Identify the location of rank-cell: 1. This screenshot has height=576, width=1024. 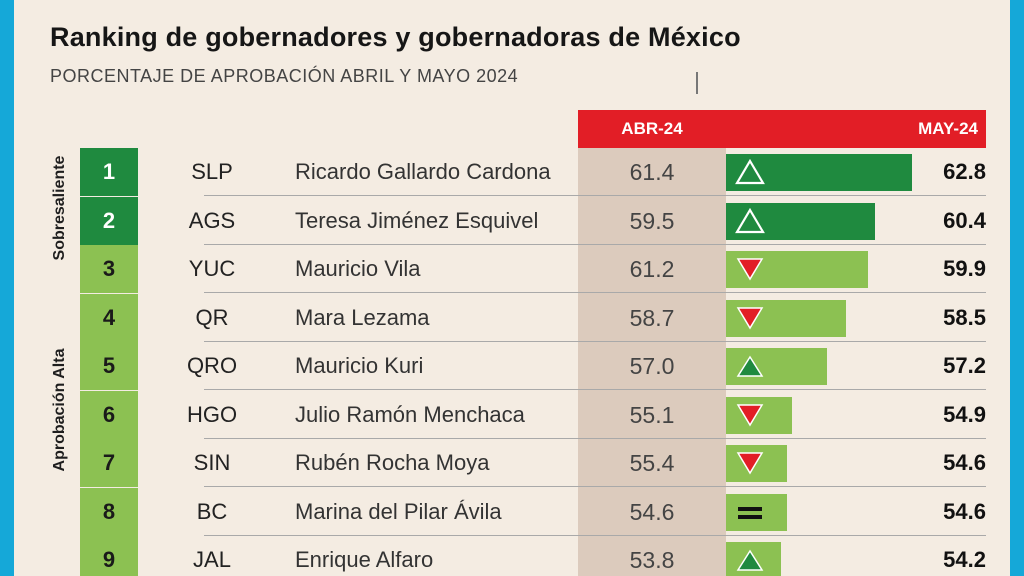
(109, 172).